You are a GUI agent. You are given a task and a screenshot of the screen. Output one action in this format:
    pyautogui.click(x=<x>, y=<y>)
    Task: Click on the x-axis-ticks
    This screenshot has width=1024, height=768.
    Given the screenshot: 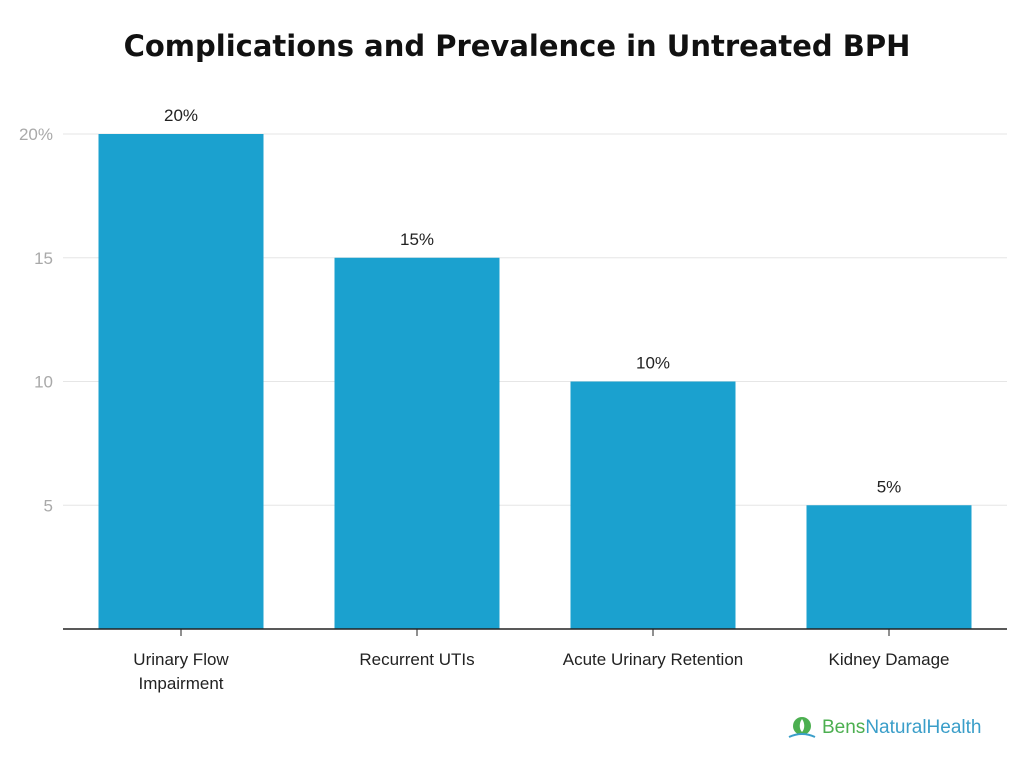 What is the action you would take?
    pyautogui.click(x=535, y=632)
    